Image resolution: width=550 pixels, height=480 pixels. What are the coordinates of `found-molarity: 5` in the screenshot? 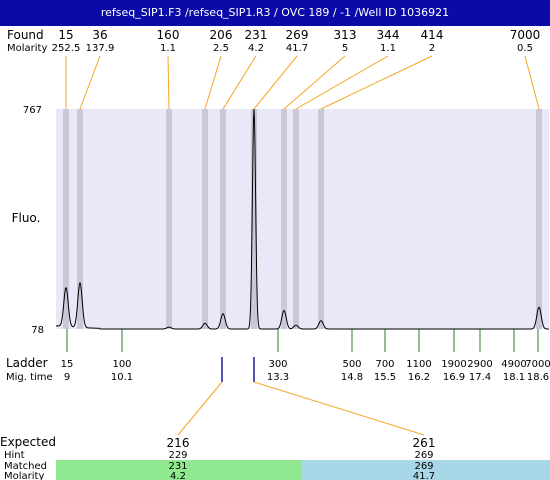 It's located at (345, 48).